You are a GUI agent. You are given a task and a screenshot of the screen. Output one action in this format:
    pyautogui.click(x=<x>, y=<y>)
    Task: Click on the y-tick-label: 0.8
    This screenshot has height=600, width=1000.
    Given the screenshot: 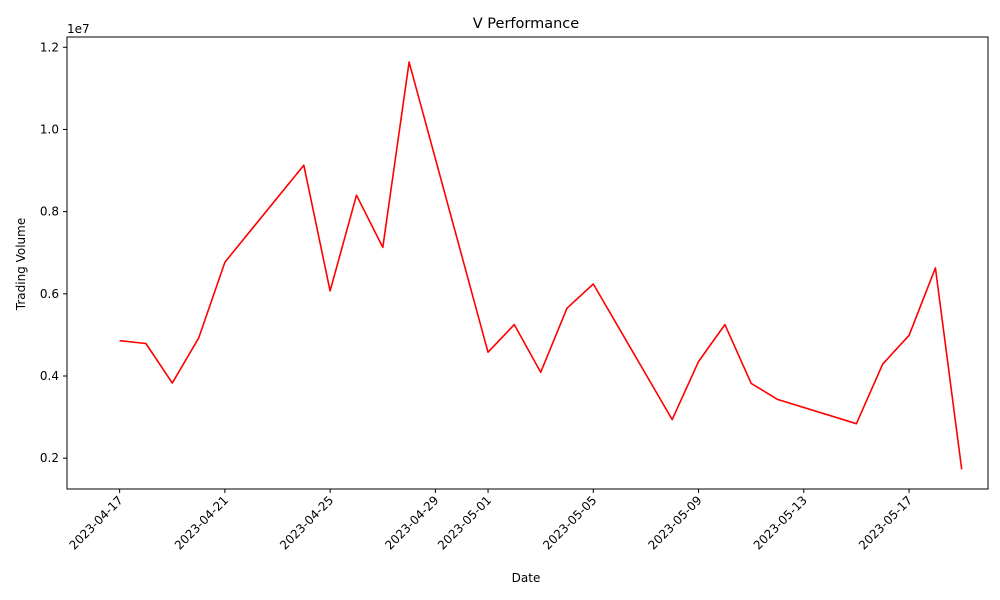 What is the action you would take?
    pyautogui.click(x=49, y=212)
    